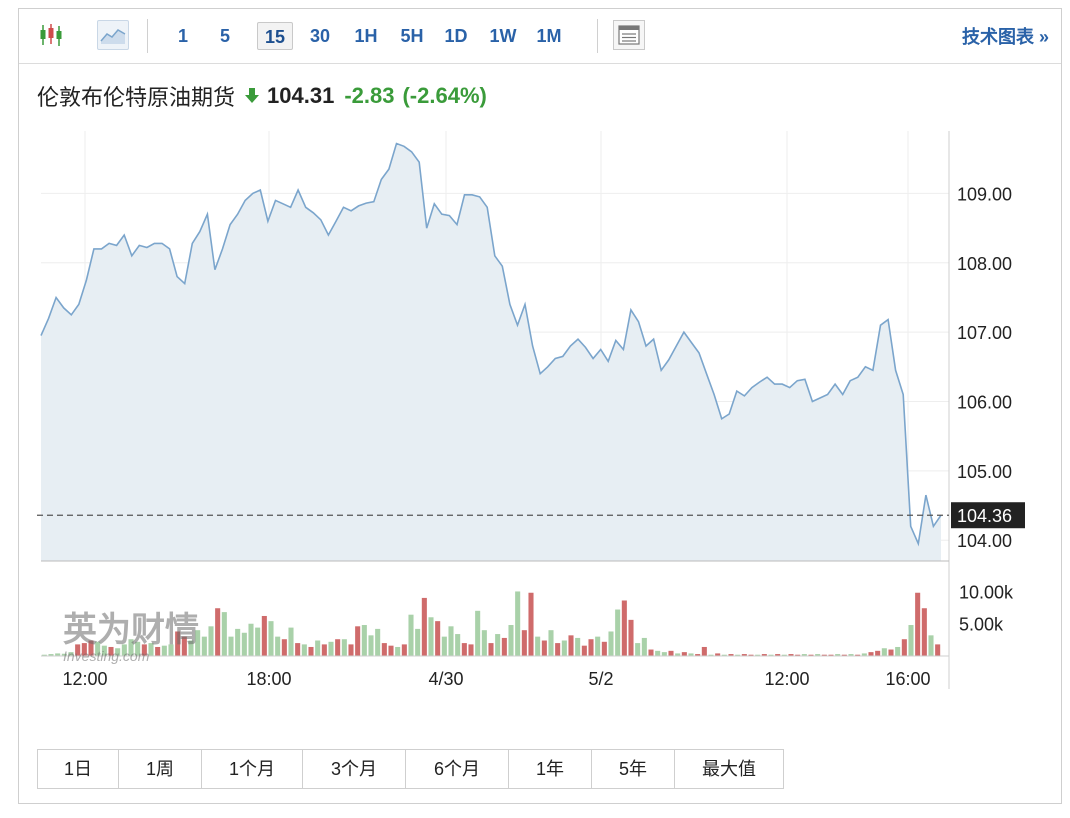  I want to click on timeframe-30-button: 30, so click(320, 36).